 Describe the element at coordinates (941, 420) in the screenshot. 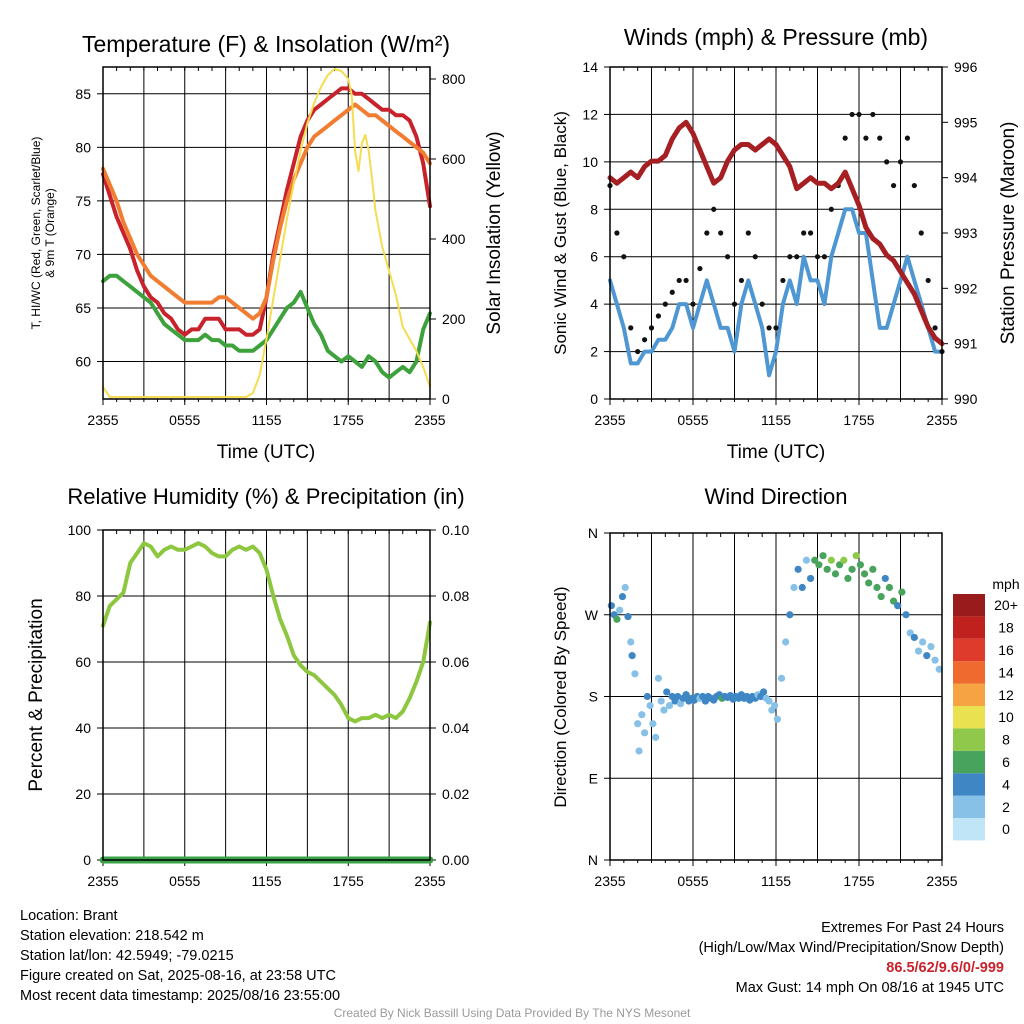

I see `wind-xtick-label: 2355` at that location.